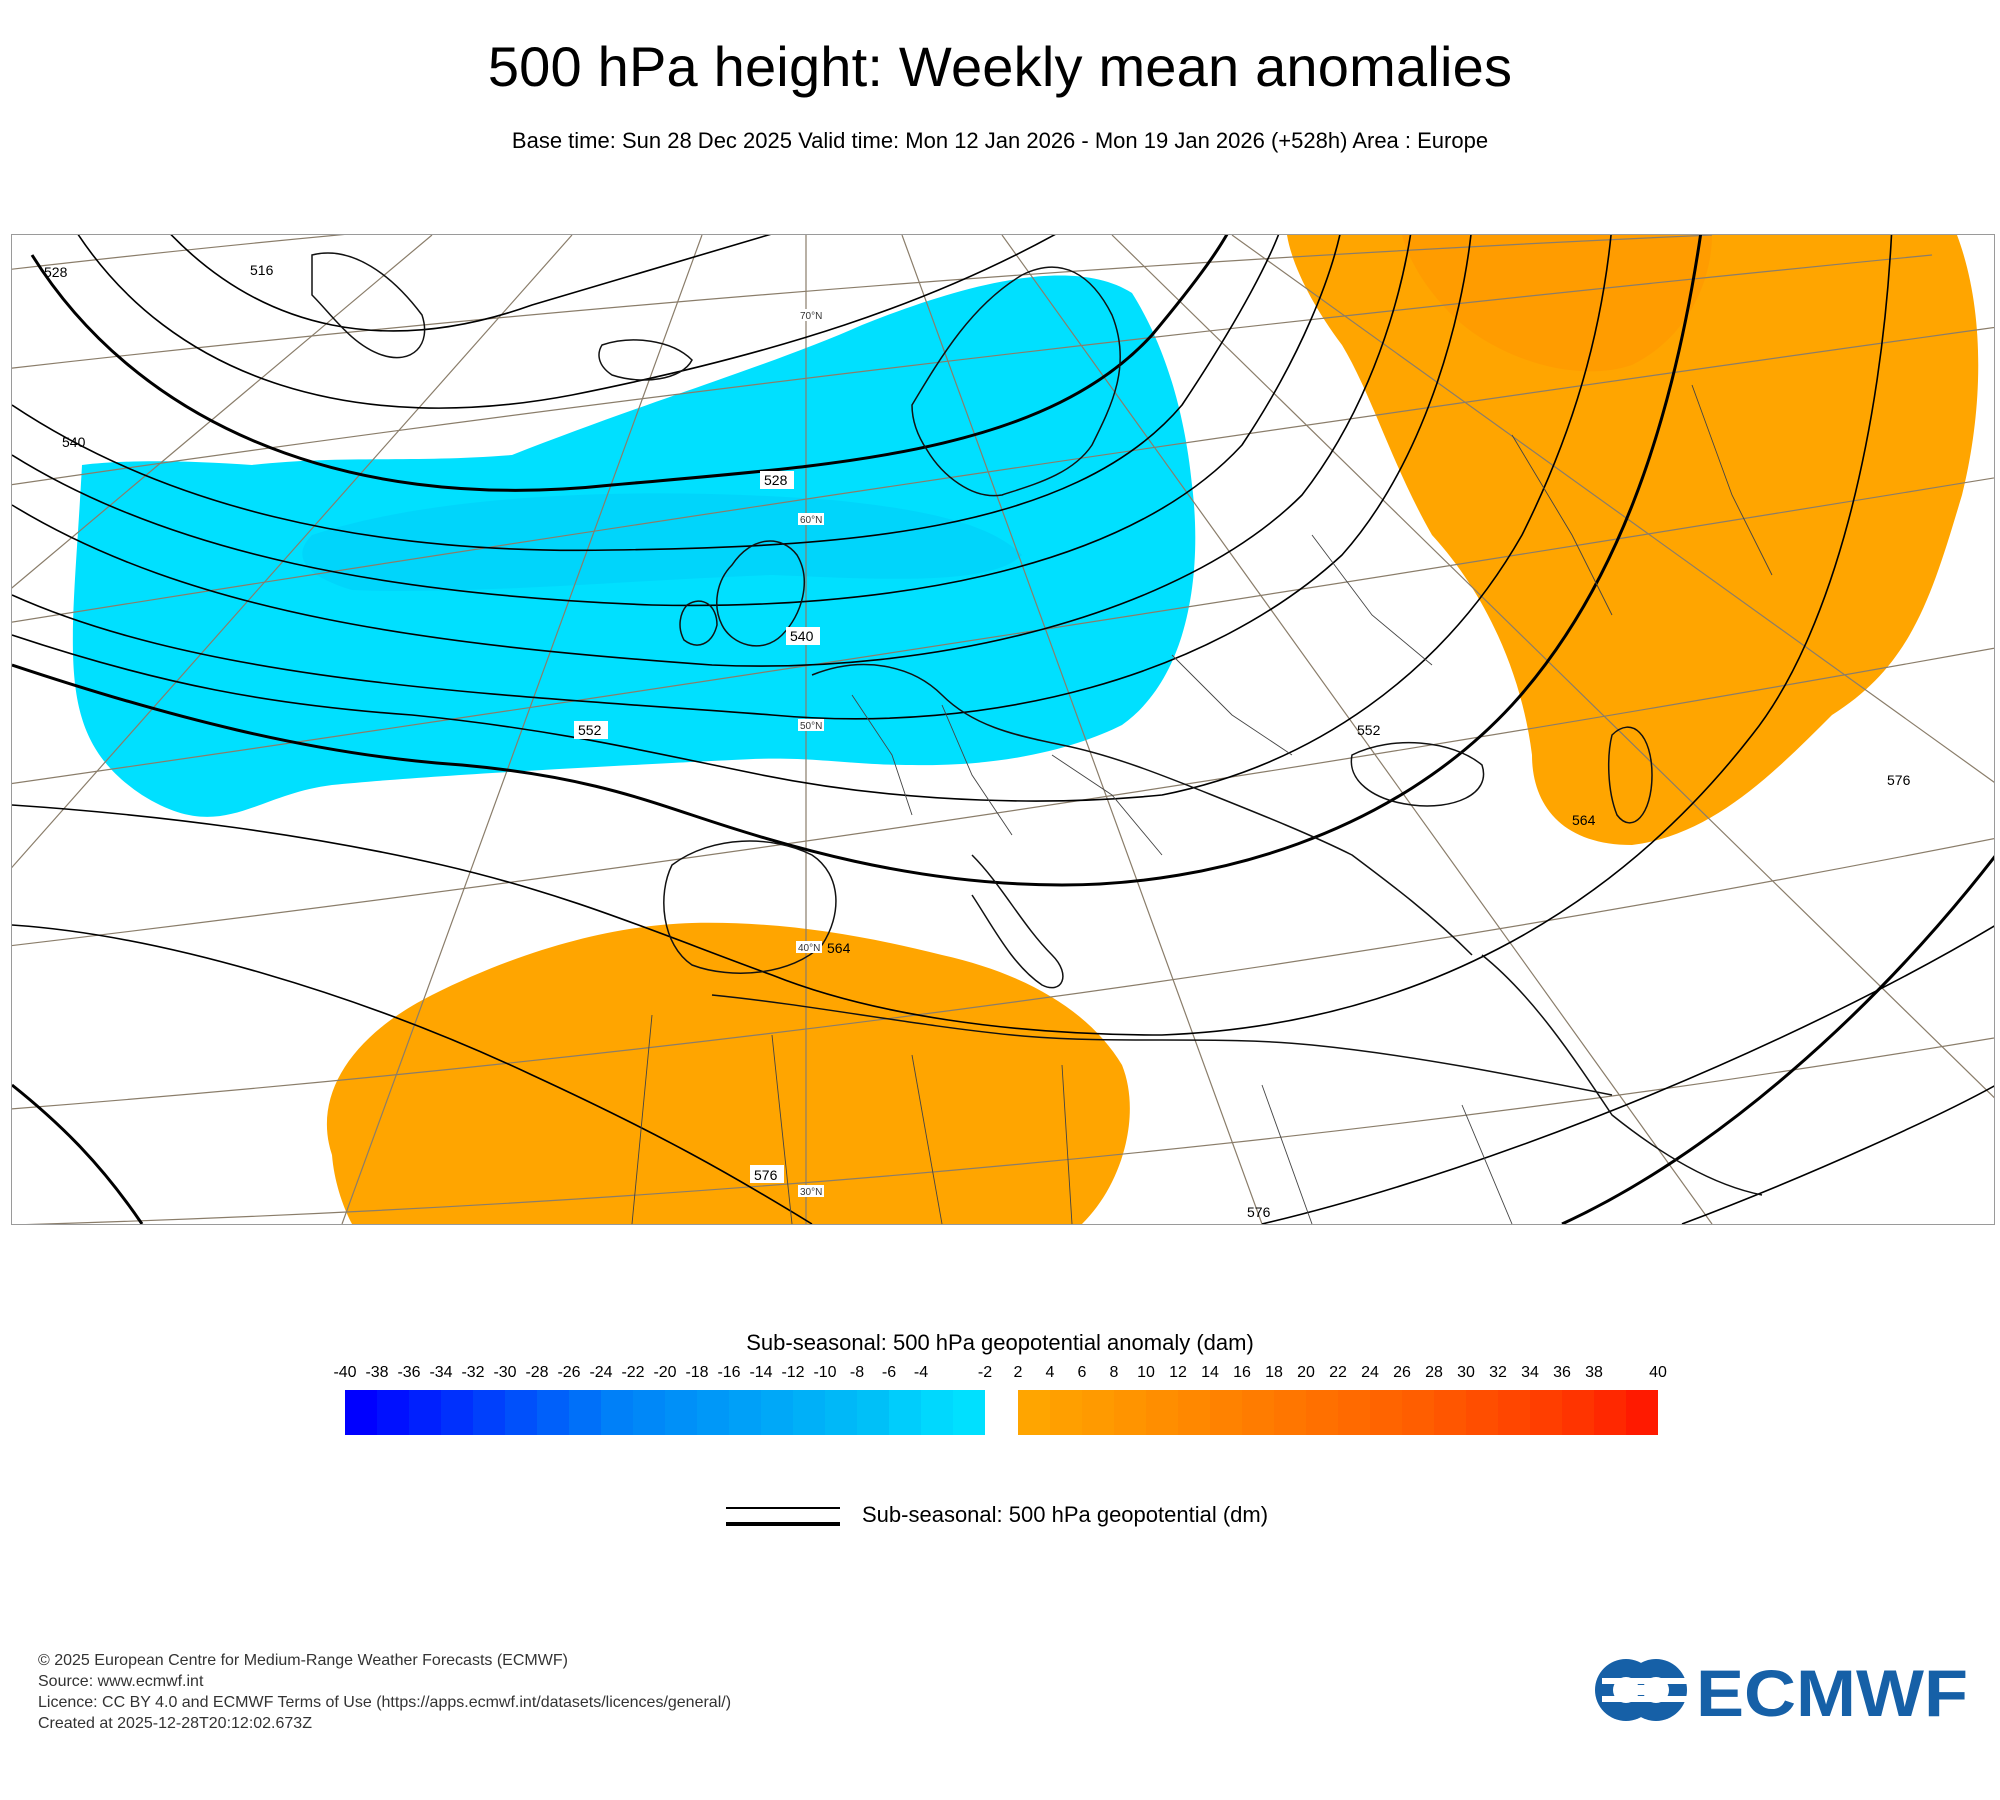 Image resolution: width=2000 pixels, height=1800 pixels. I want to click on colorbar-tick-label: -16, so click(729, 1372).